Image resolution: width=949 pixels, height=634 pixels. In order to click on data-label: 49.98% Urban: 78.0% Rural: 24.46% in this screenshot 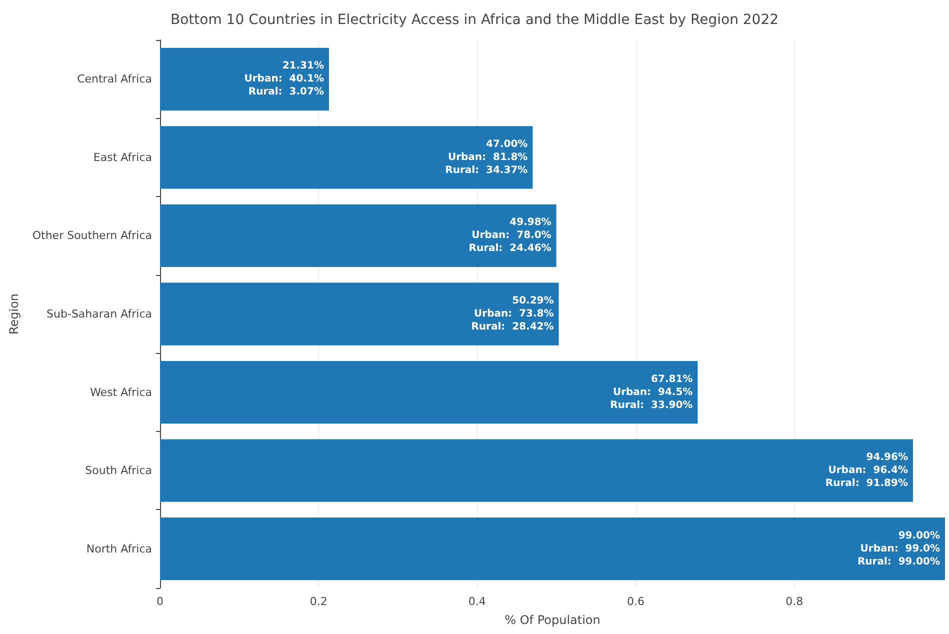, I will do `click(510, 235)`.